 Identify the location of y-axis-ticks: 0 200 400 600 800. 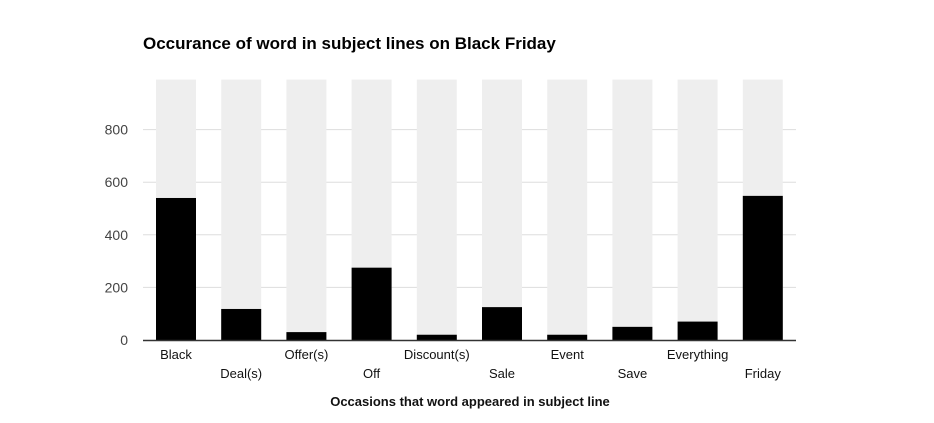
(117, 235).